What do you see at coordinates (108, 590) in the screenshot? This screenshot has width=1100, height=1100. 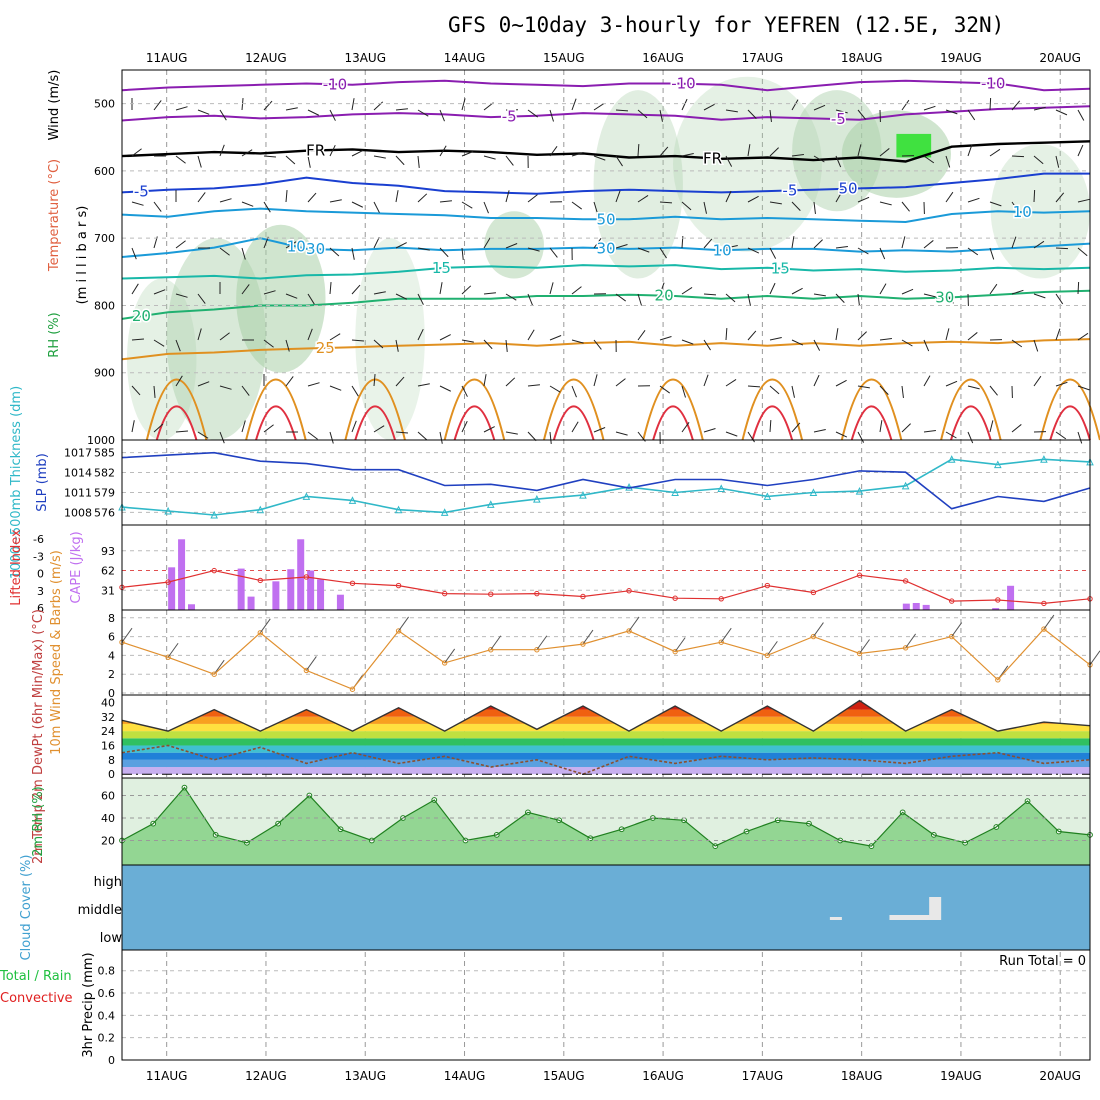 I see `cape-tick-label: 31` at bounding box center [108, 590].